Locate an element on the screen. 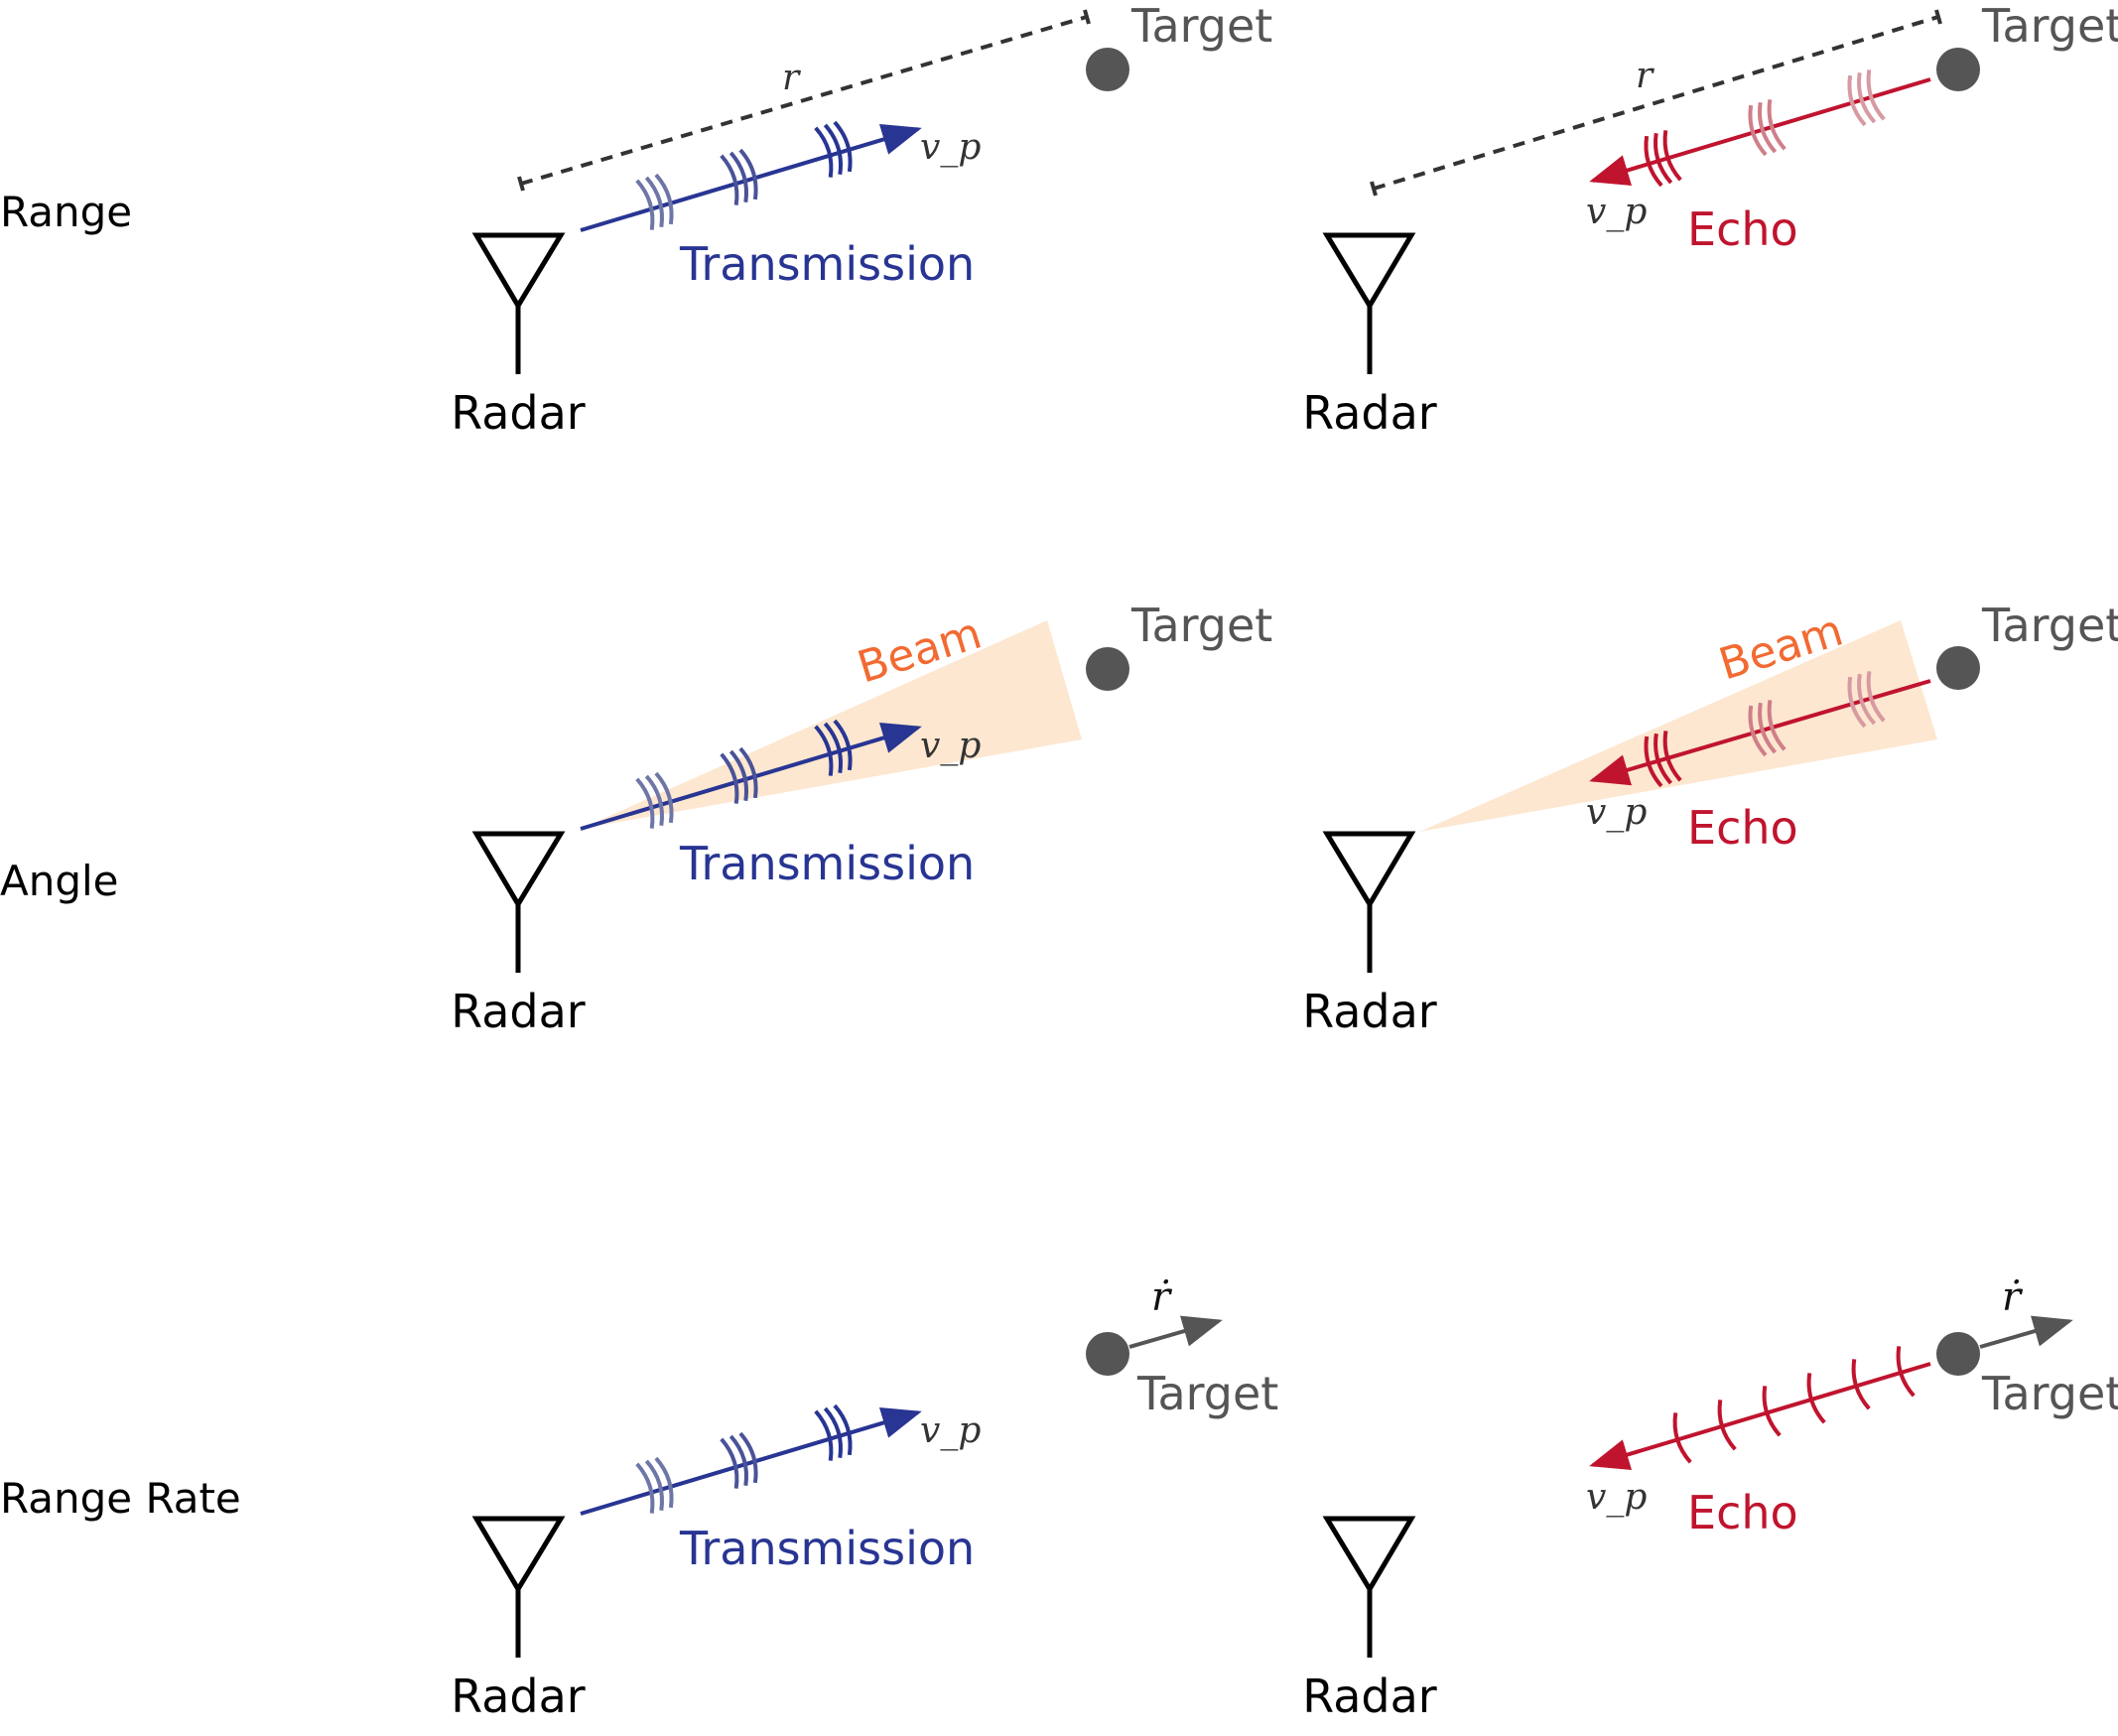  row-label-angle: Angle is located at coordinates (59, 881).